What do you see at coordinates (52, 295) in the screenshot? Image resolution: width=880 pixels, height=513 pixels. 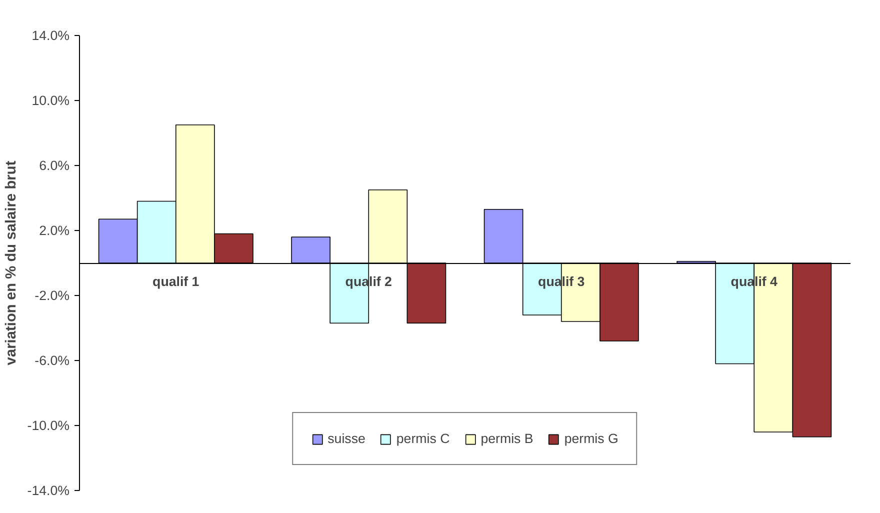 I see `y-tick-label: -2.0%` at bounding box center [52, 295].